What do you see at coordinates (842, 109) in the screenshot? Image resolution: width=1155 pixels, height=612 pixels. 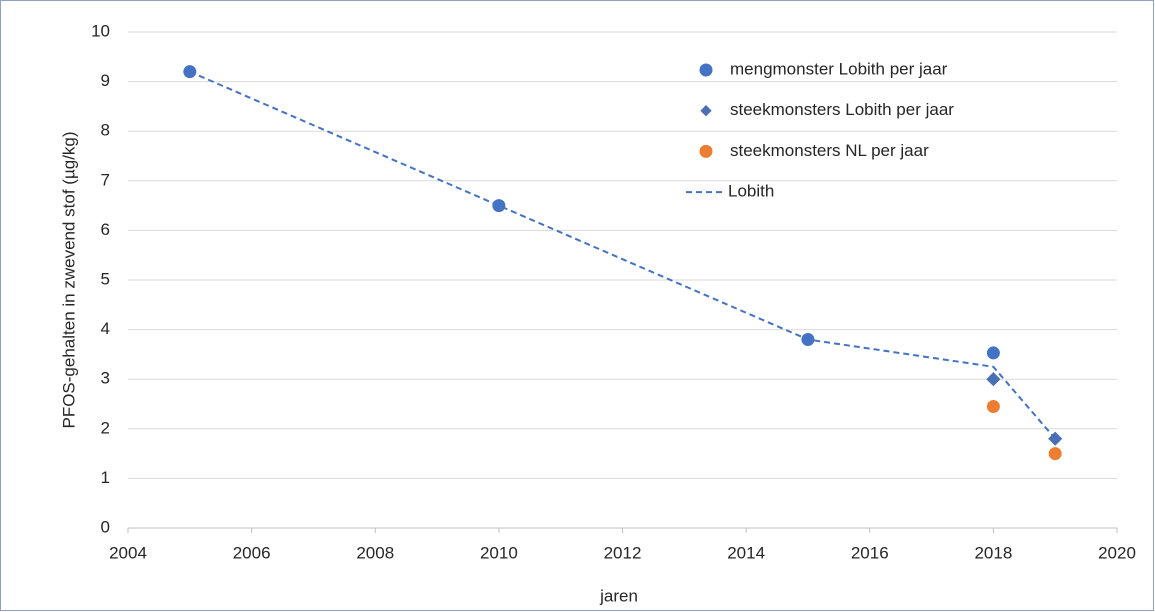 I see `legend-label: steekmonsters Lobith per jaar` at bounding box center [842, 109].